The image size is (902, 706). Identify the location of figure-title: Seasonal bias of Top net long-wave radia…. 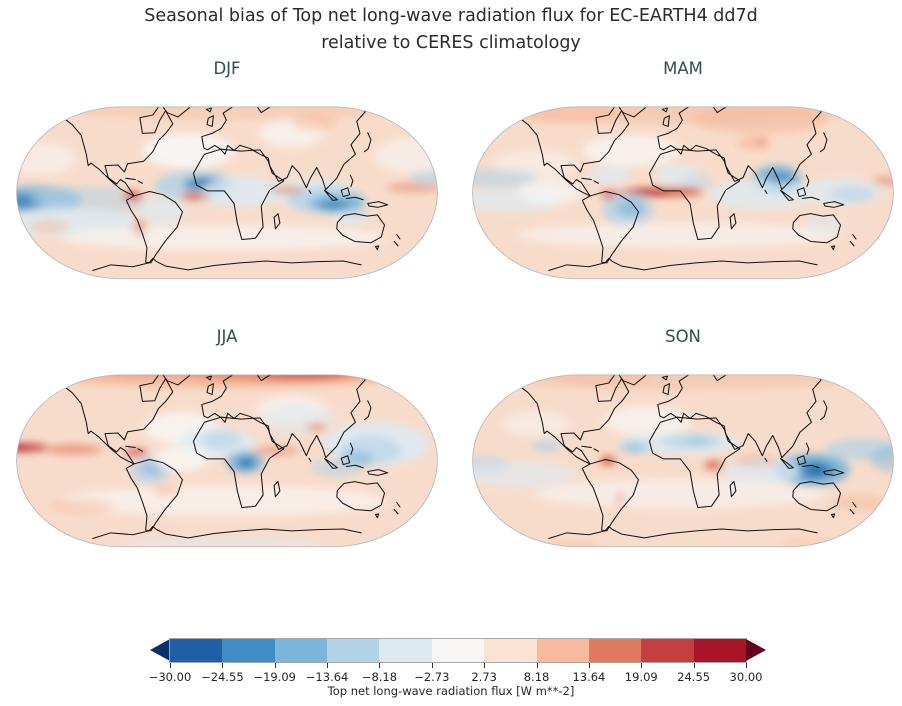
(451, 30).